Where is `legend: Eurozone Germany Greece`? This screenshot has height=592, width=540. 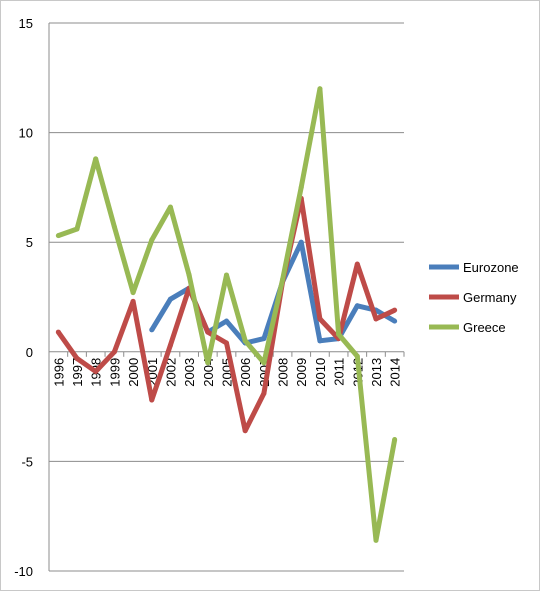 legend: Eurozone Germany Greece is located at coordinates (474, 297).